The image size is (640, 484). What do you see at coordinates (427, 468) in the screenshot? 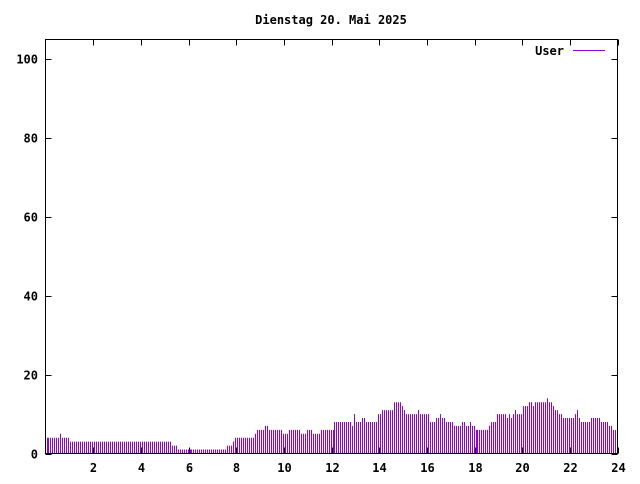
I see `x-tick-label: 16` at bounding box center [427, 468].